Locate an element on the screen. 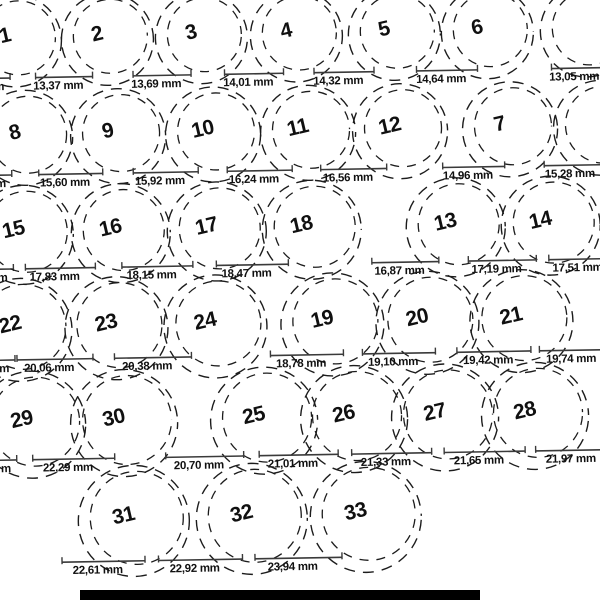 Image resolution: width=600 pixels, height=600 pixels. ring-number: 12 is located at coordinates (389, 125).